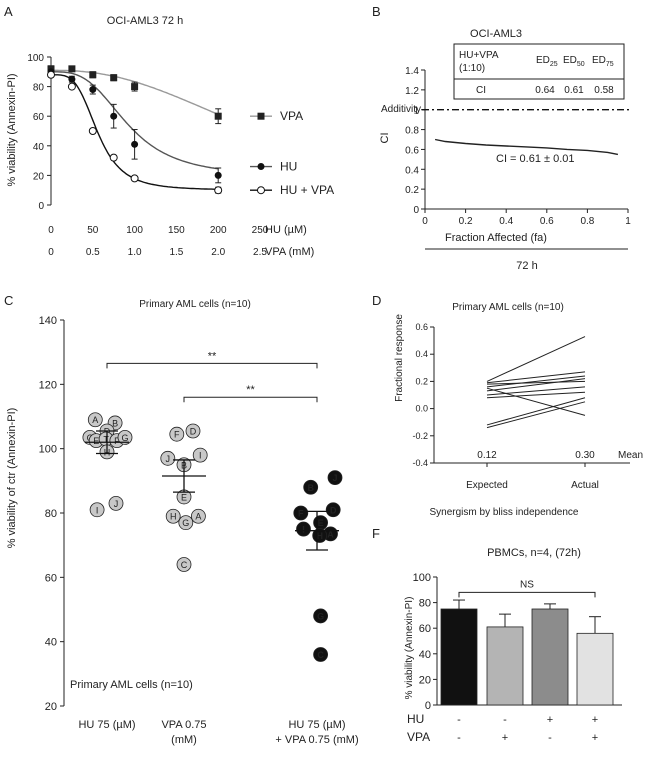  I want to click on c-point-label: A, so click(330, 534).